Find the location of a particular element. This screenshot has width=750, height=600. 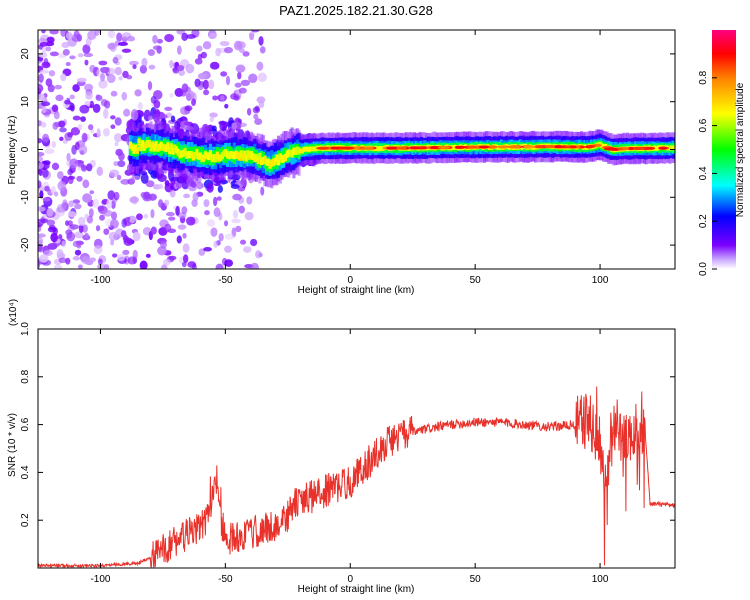

colorbar-label: Normalized spectral amplitude is located at coordinates (740, 149).